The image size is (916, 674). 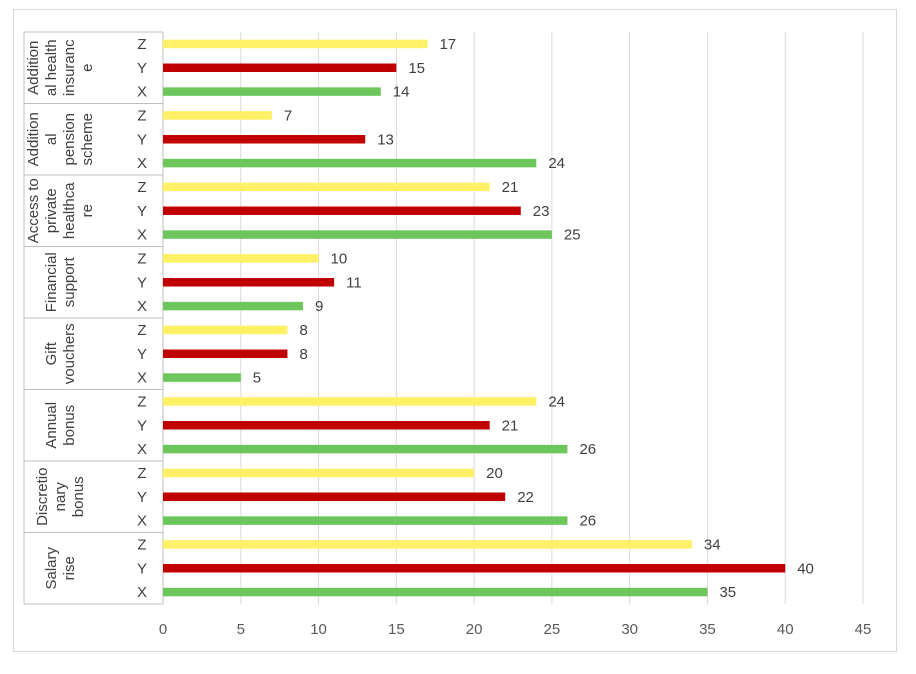 I want to click on data-label: 14, so click(x=401, y=92).